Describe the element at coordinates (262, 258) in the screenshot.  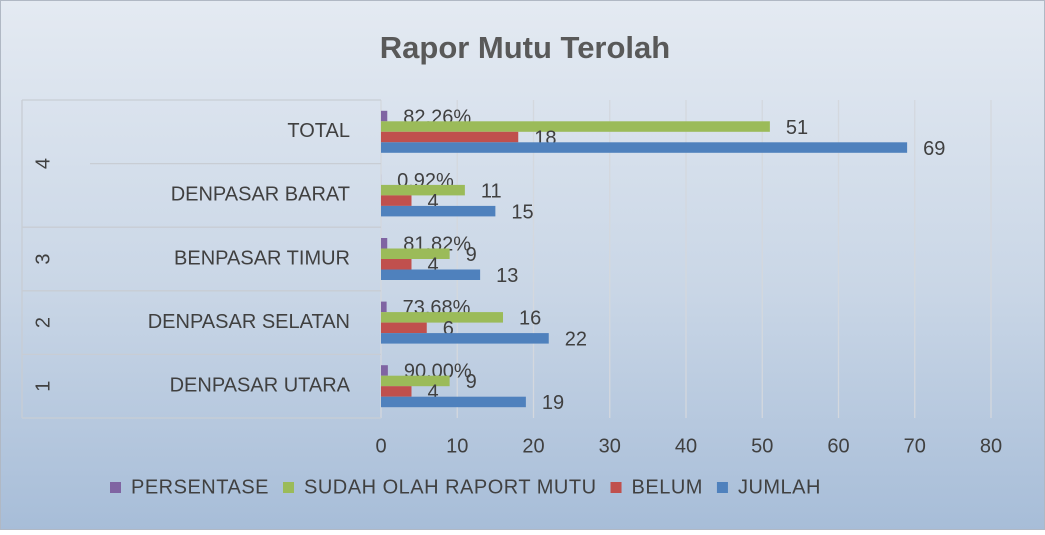
I see `y-tick-label: BENPASAR TIMUR` at that location.